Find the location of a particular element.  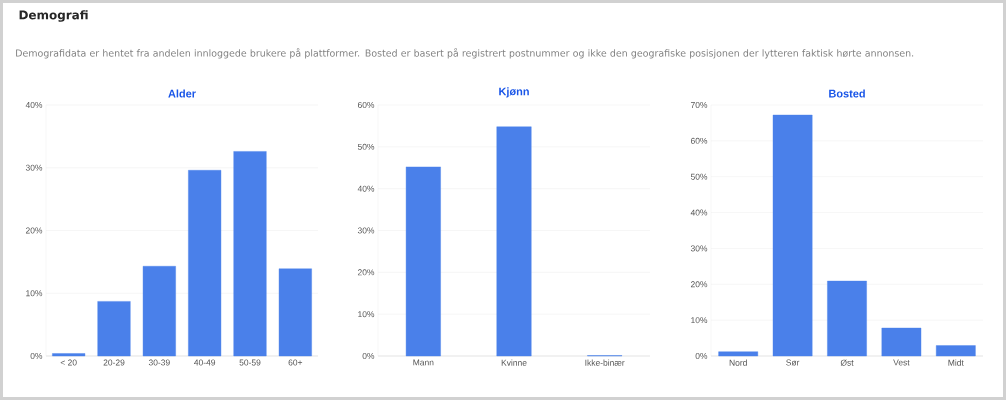

x-tick-label: 20-29 is located at coordinates (114, 362).